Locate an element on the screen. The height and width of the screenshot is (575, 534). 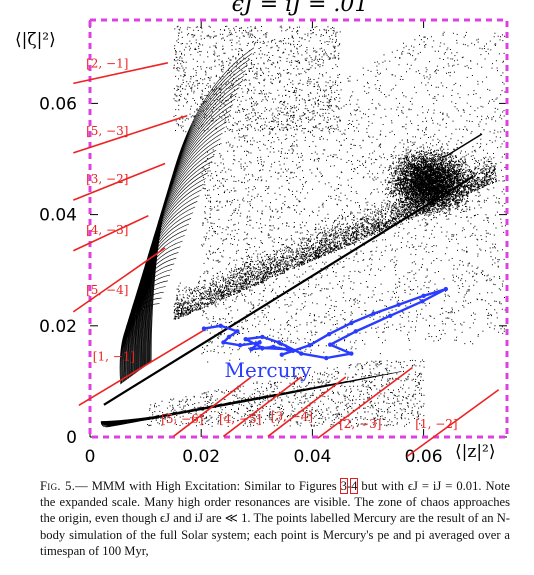
x-axis-label: ⟨|z|²⟩ is located at coordinates (475, 452).